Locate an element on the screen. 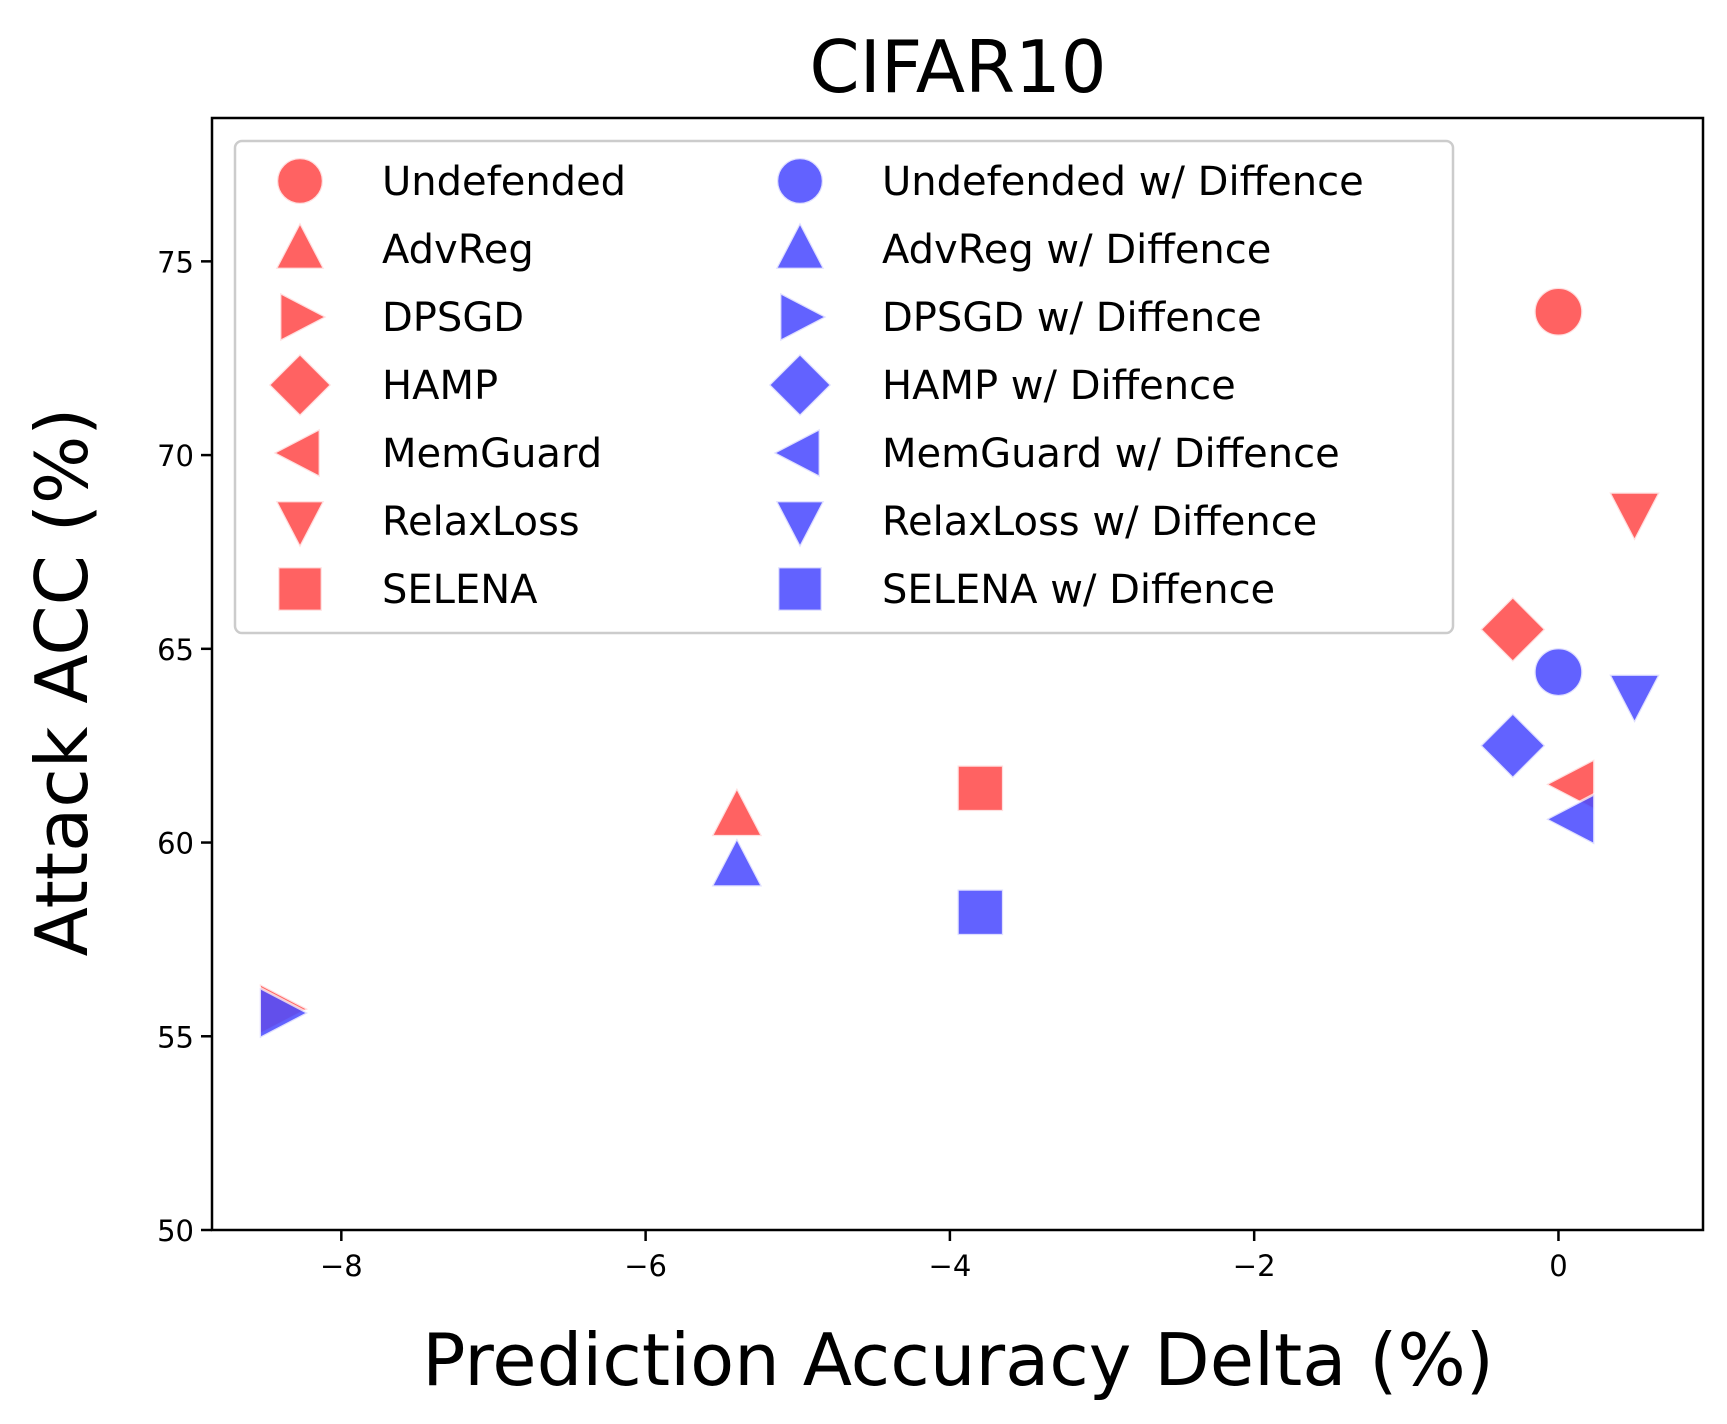  legend-label: HAMP is located at coordinates (440, 386).